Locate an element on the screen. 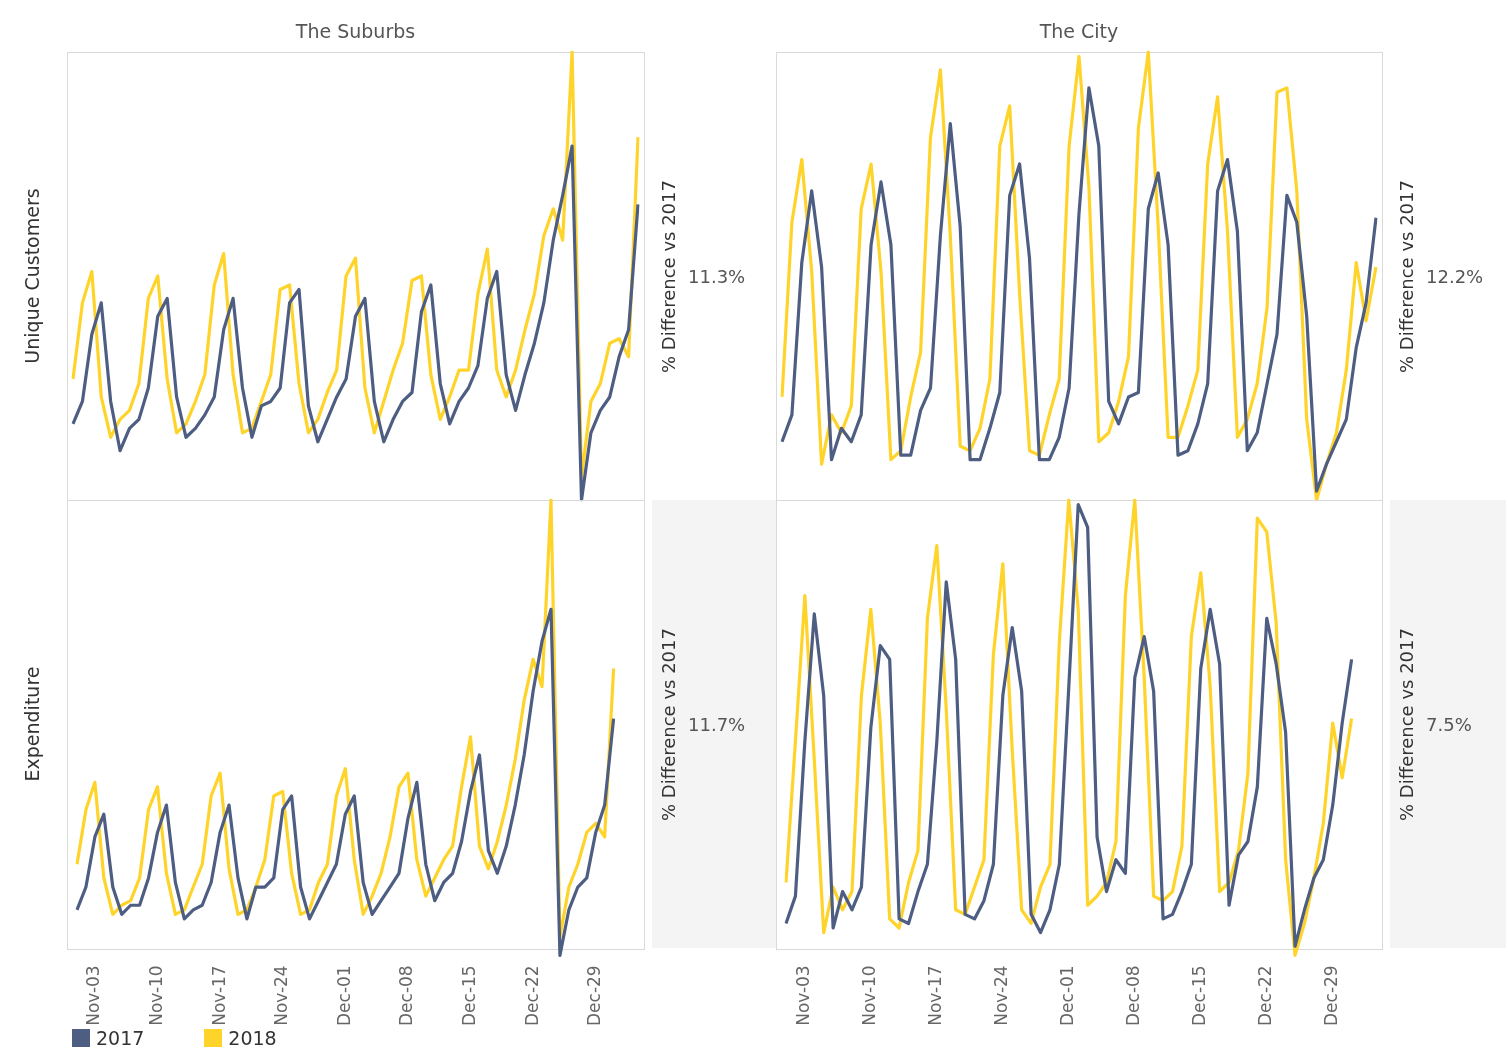 This screenshot has width=1506, height=1064. y-axis-title: Expenditure is located at coordinates (32, 724).